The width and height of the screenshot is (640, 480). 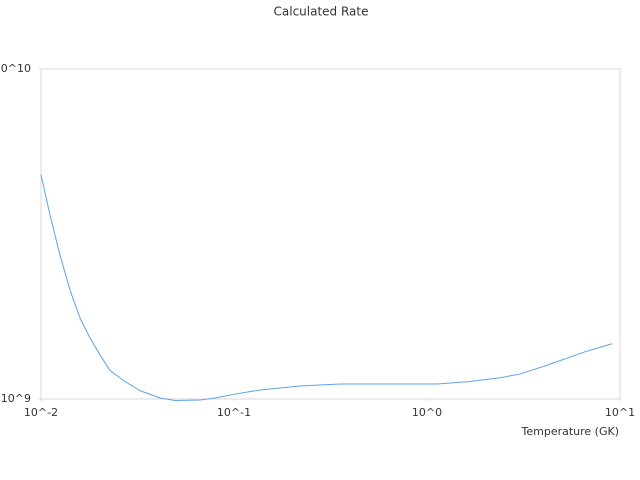 I want to click on x-axis-label: Temperature (GK), so click(x=570, y=431).